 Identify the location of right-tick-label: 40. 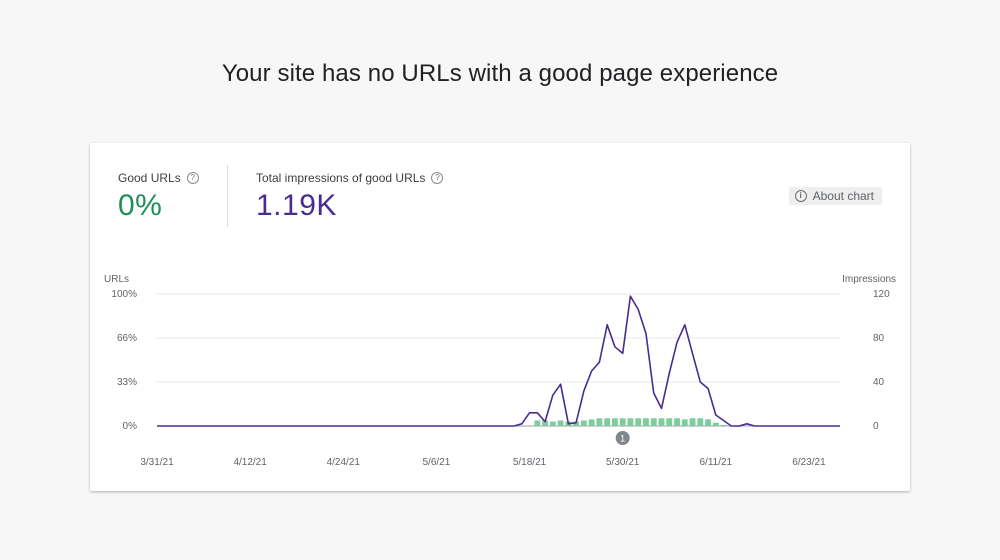
(879, 382).